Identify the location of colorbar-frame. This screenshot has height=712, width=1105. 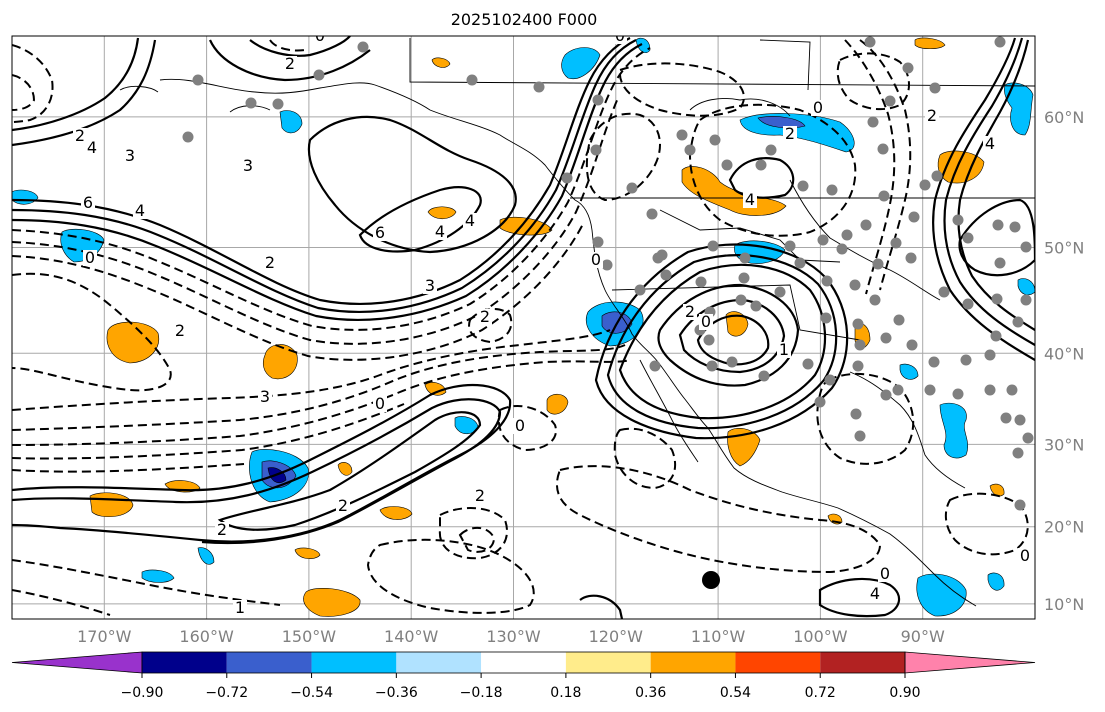
(523, 662).